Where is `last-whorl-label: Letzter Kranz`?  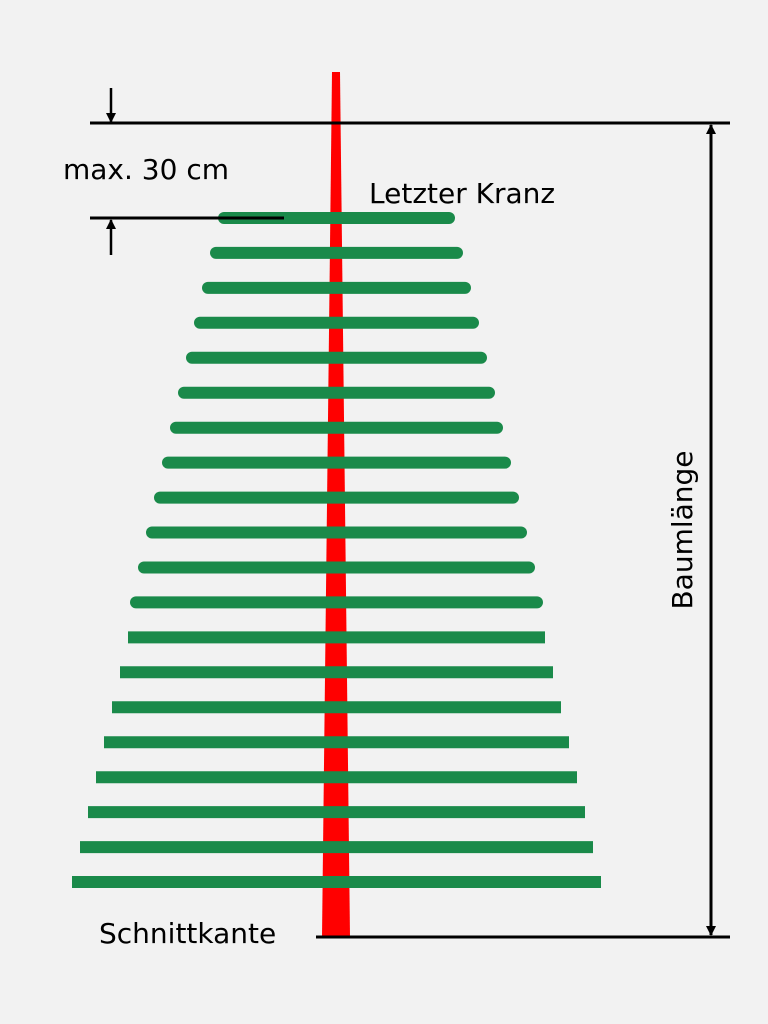
last-whorl-label: Letzter Kranz is located at coordinates (462, 193).